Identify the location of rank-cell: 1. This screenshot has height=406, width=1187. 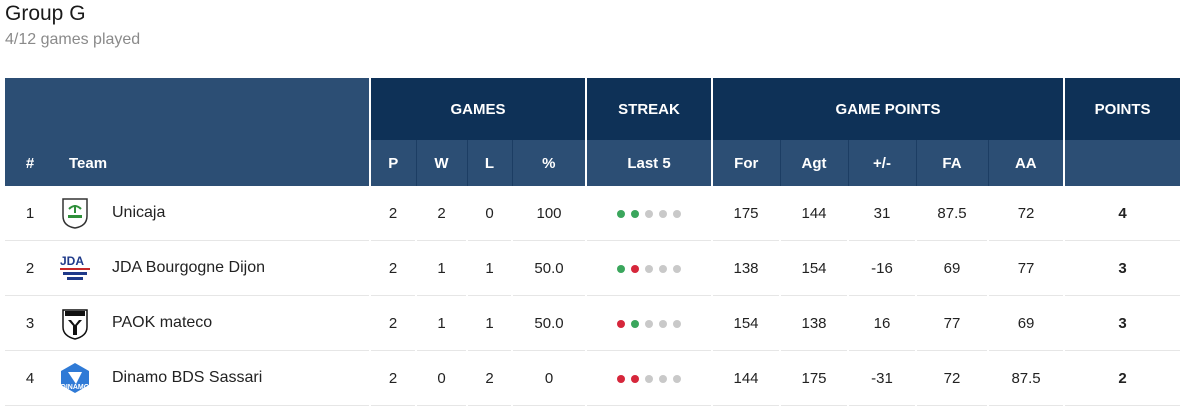
(30, 213).